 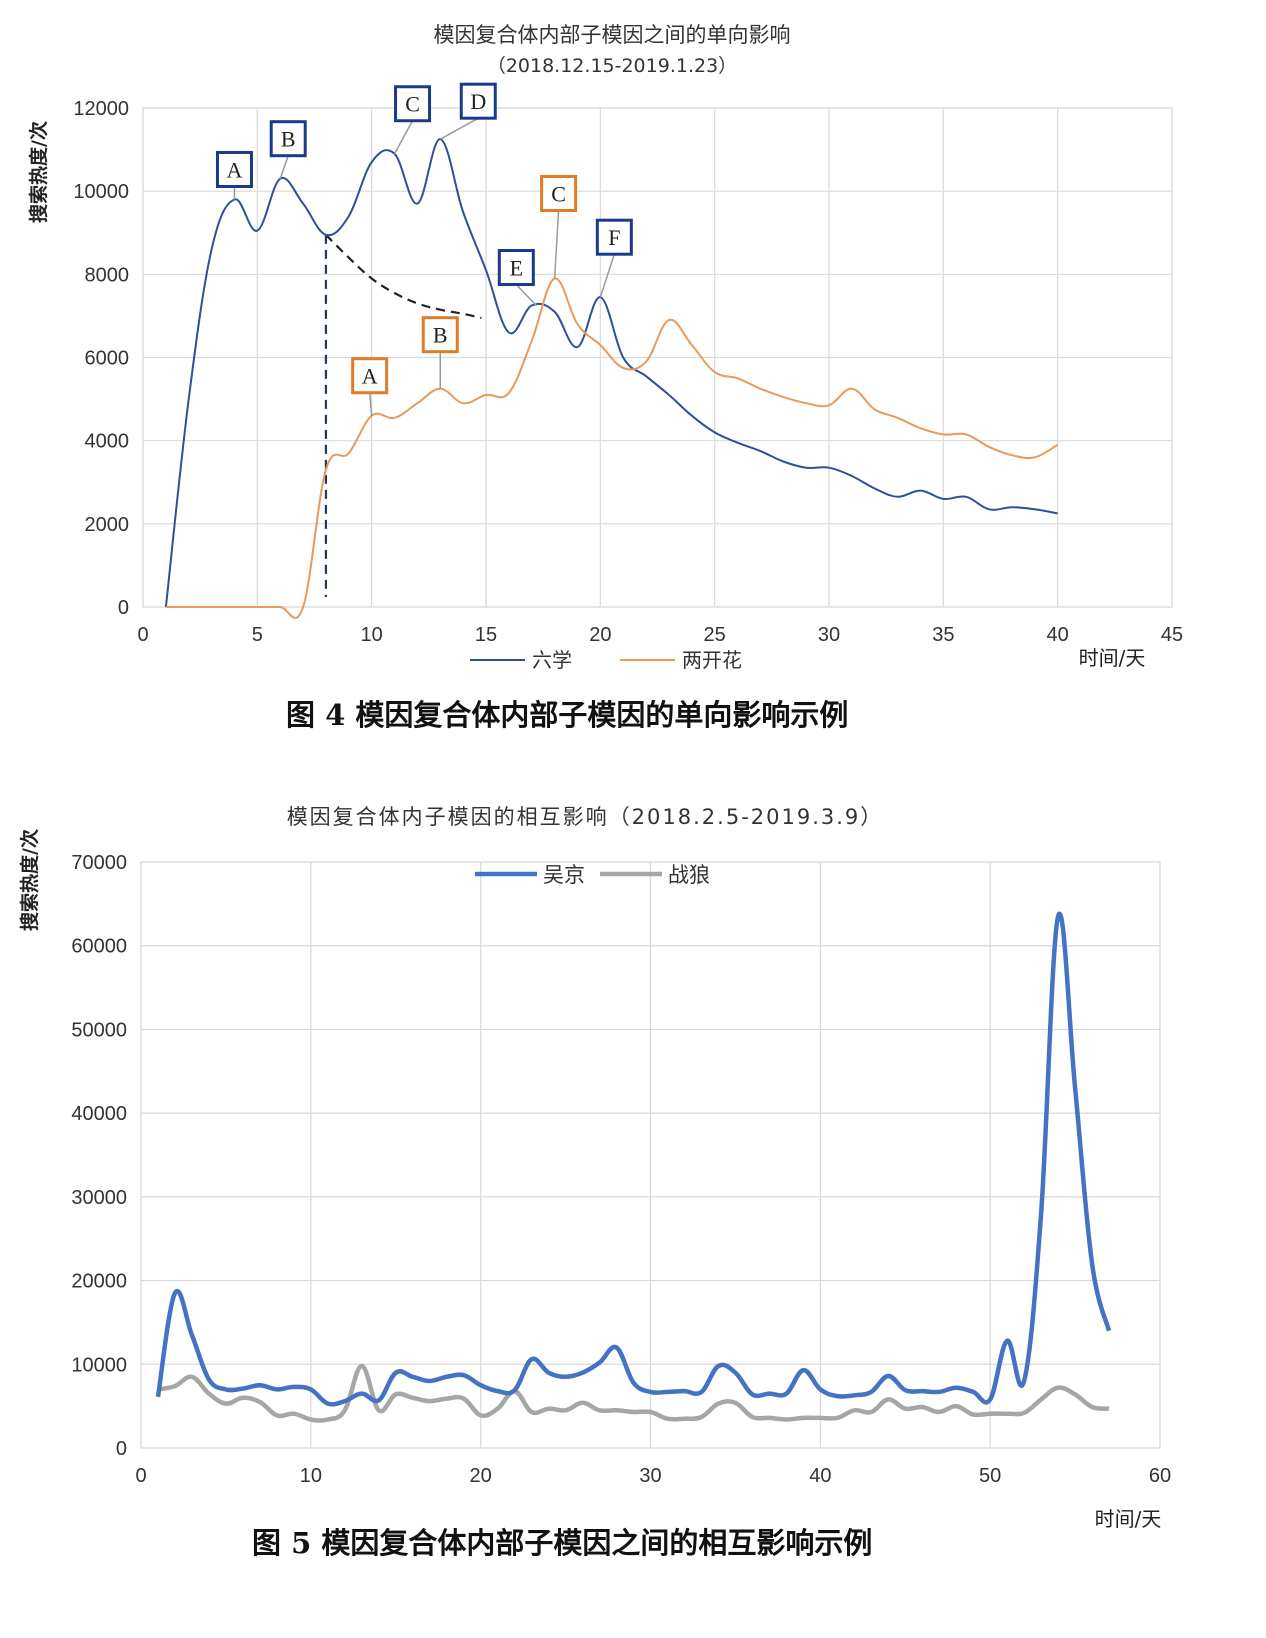 What do you see at coordinates (29, 880) in the screenshot?
I see `fig5-ylabel: 搜索热度/次` at bounding box center [29, 880].